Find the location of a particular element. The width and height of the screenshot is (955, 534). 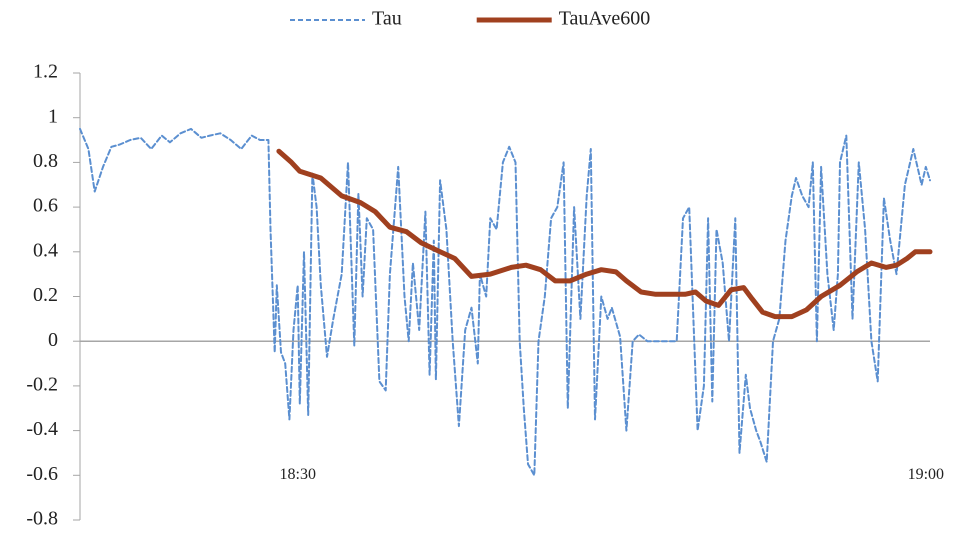

y-tick-label: 0 is located at coordinates (53, 340).